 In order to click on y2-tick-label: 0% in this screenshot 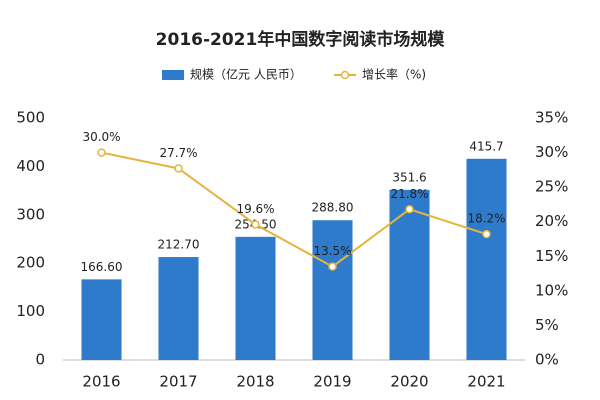, I will do `click(547, 360)`.